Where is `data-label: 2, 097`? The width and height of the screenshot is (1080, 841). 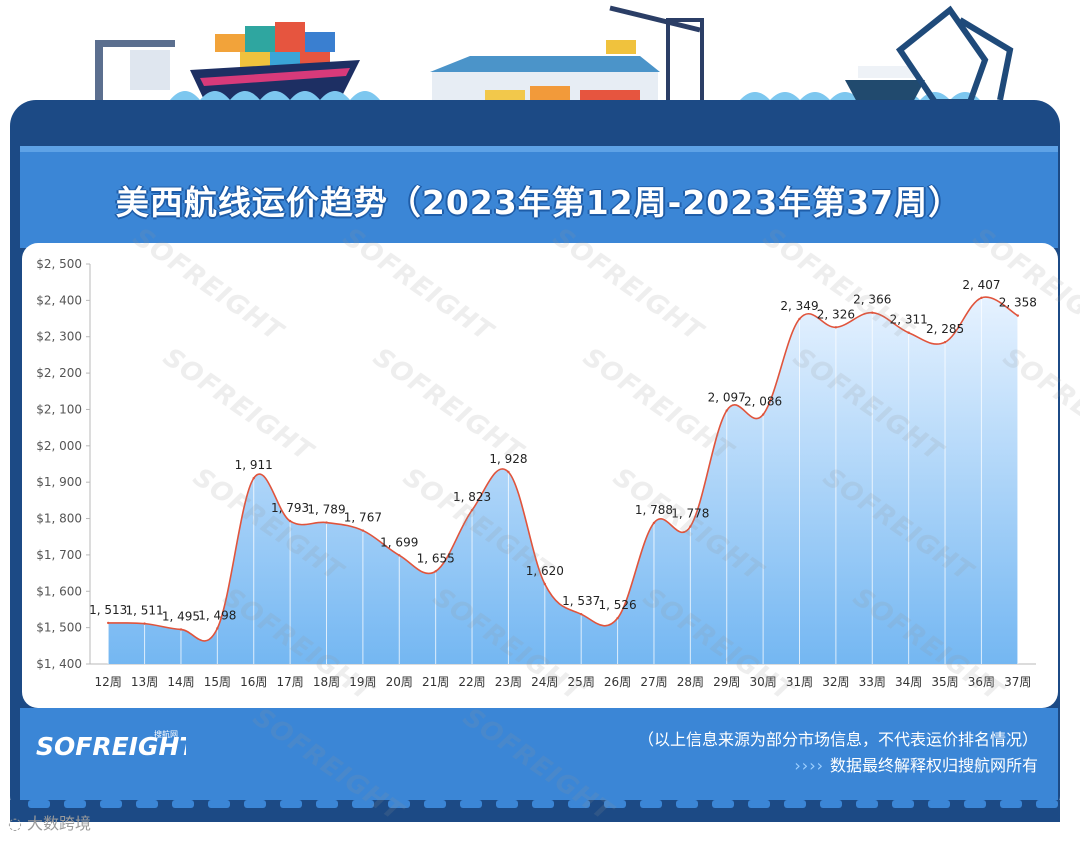 data-label: 2, 097 is located at coordinates (727, 398).